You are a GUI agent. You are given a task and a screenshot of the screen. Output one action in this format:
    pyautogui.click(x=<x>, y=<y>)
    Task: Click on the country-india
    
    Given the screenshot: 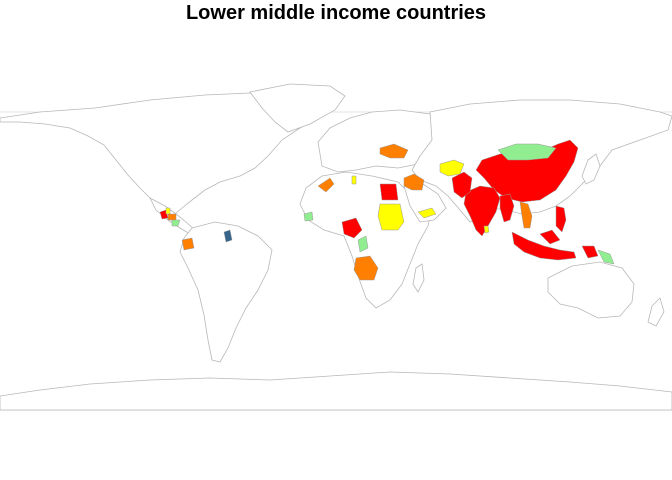 What is the action you would take?
    pyautogui.click(x=482, y=211)
    